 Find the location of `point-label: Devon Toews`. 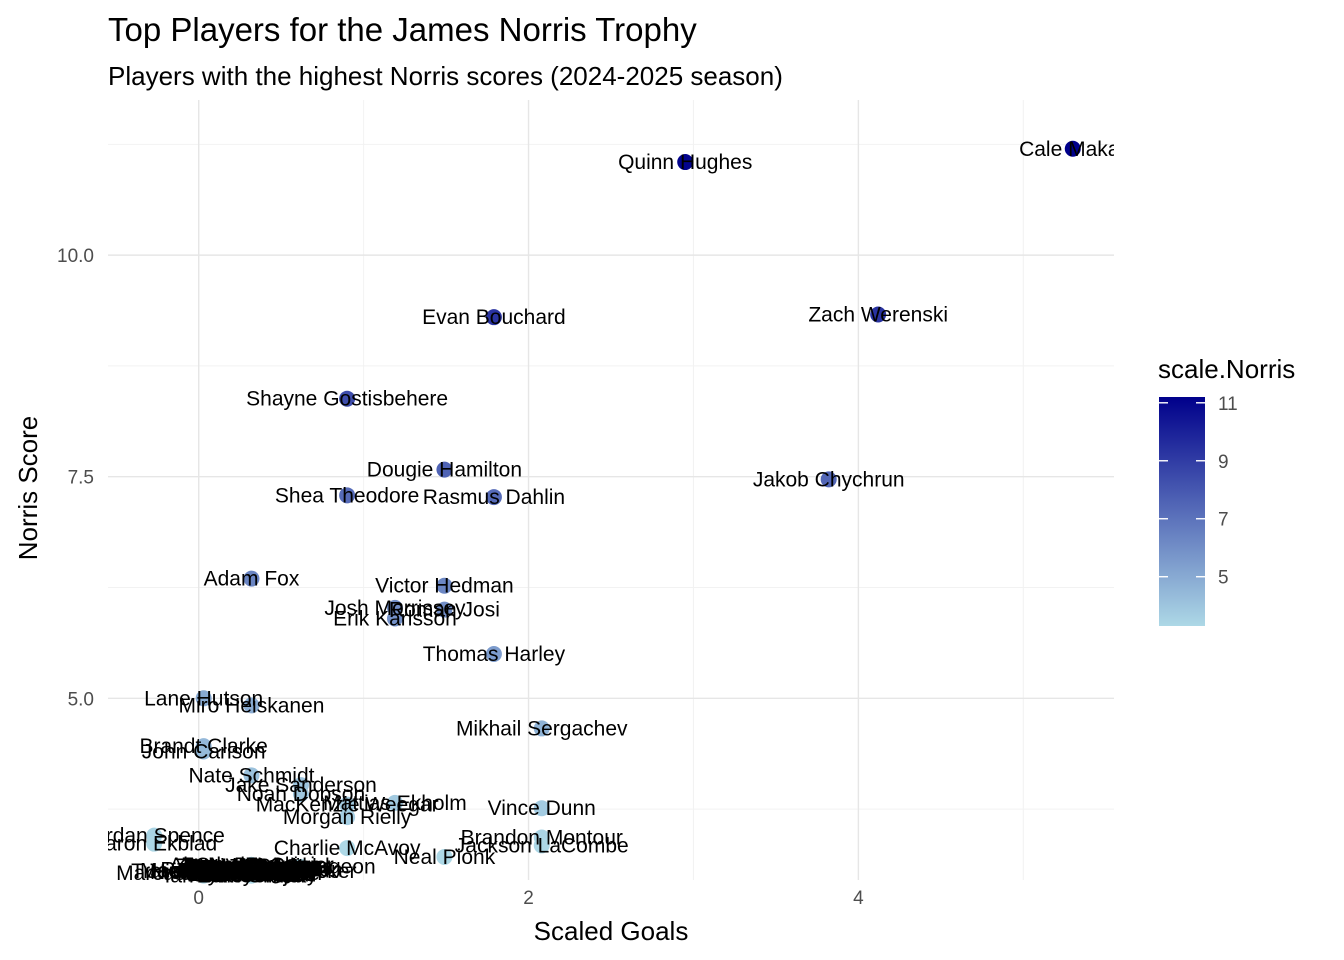

point-label: Devon Toews is located at coordinates (252, 867).